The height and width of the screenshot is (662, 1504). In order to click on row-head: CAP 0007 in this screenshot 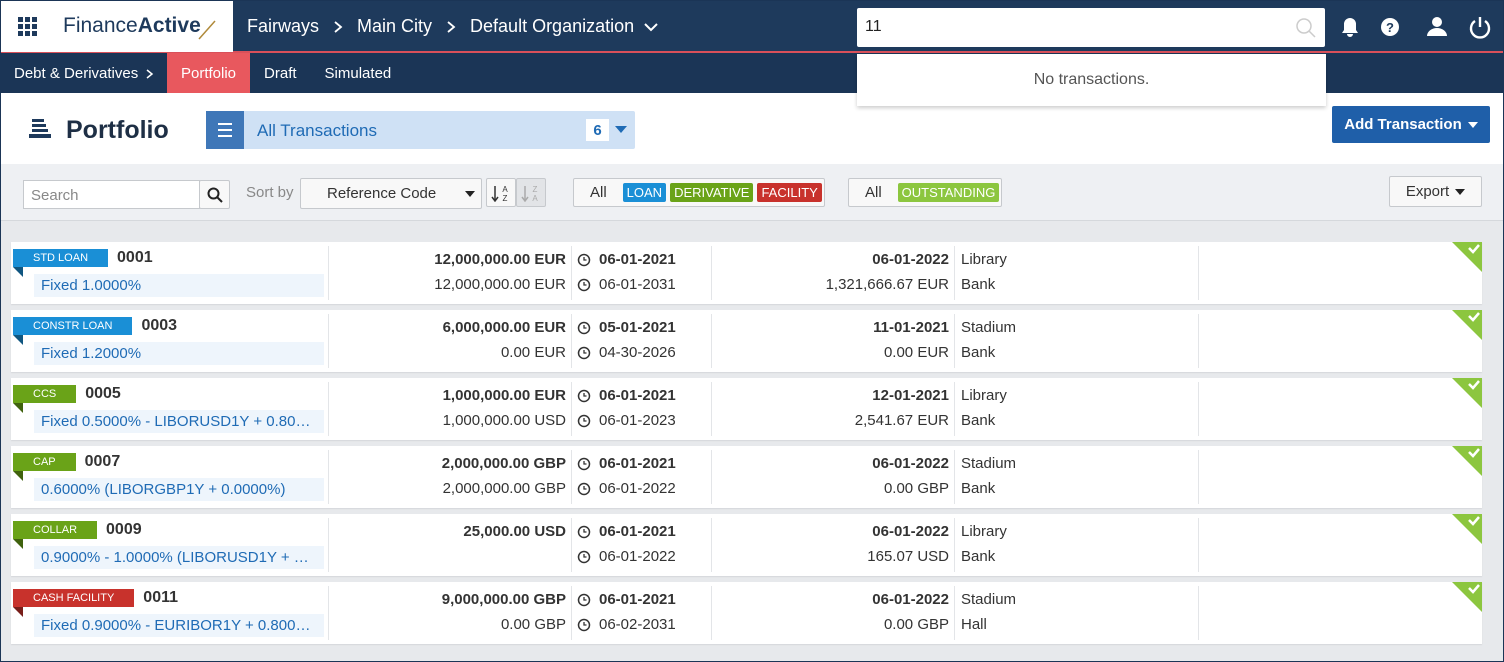, I will do `click(66, 462)`.